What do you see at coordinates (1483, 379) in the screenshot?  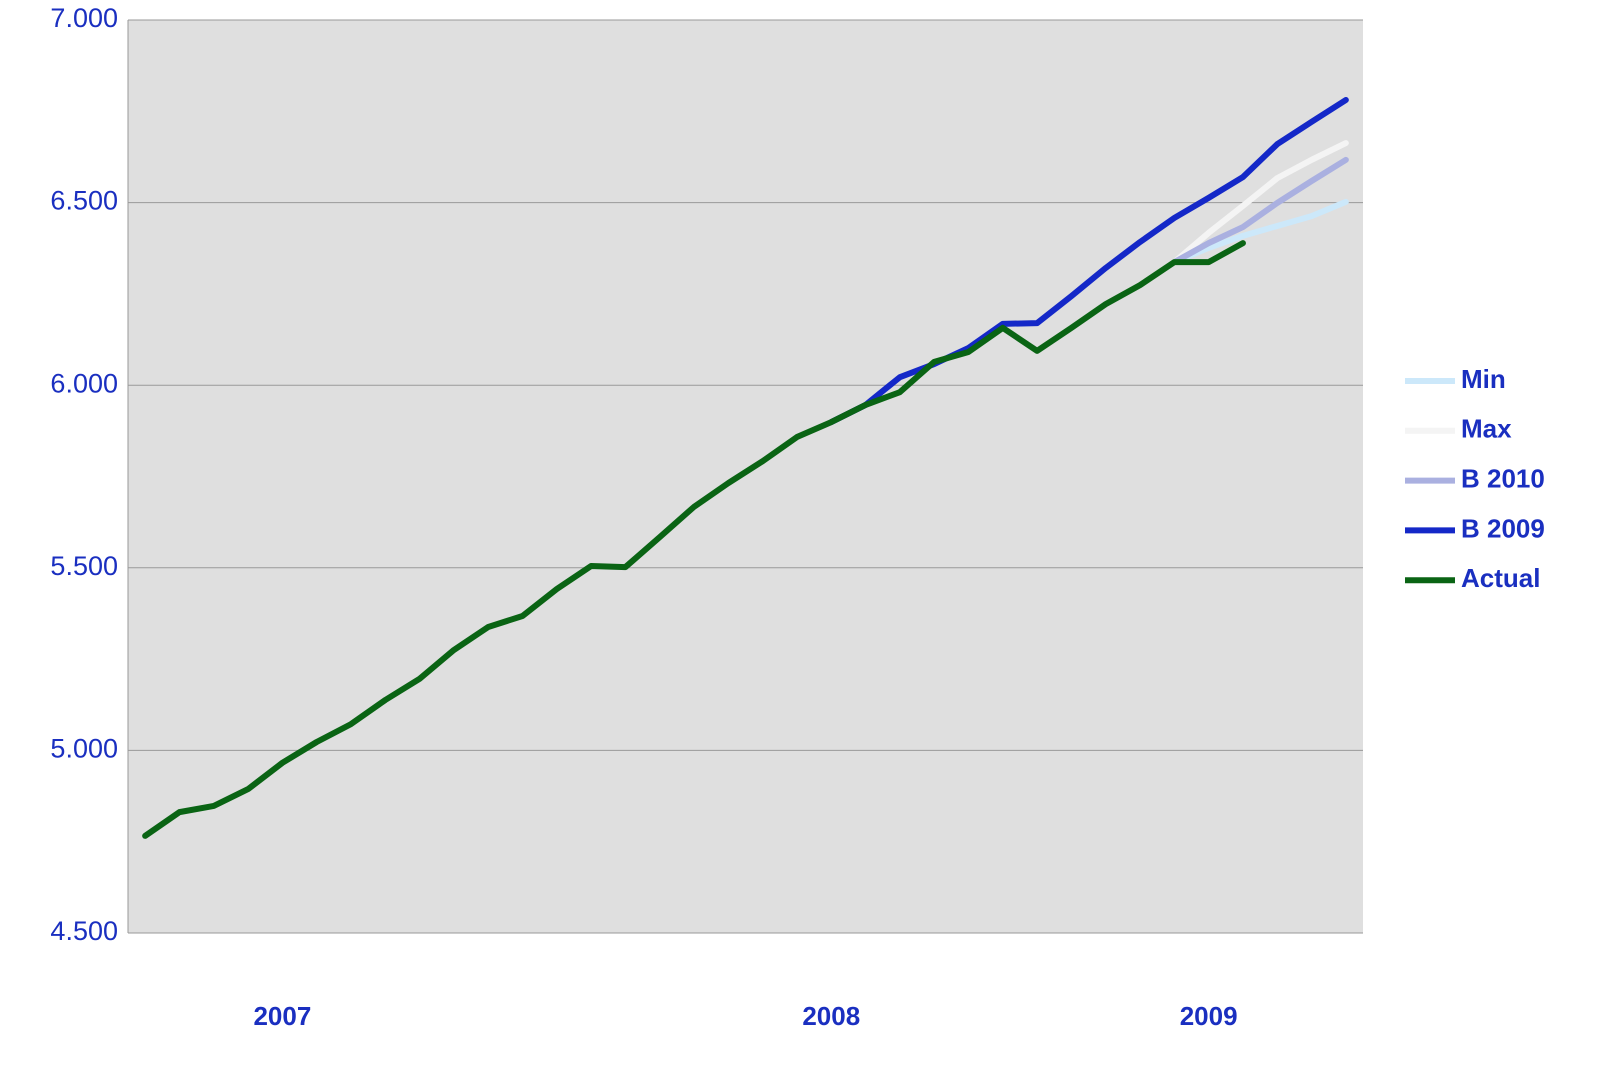 I see `legend-label: Min` at bounding box center [1483, 379].